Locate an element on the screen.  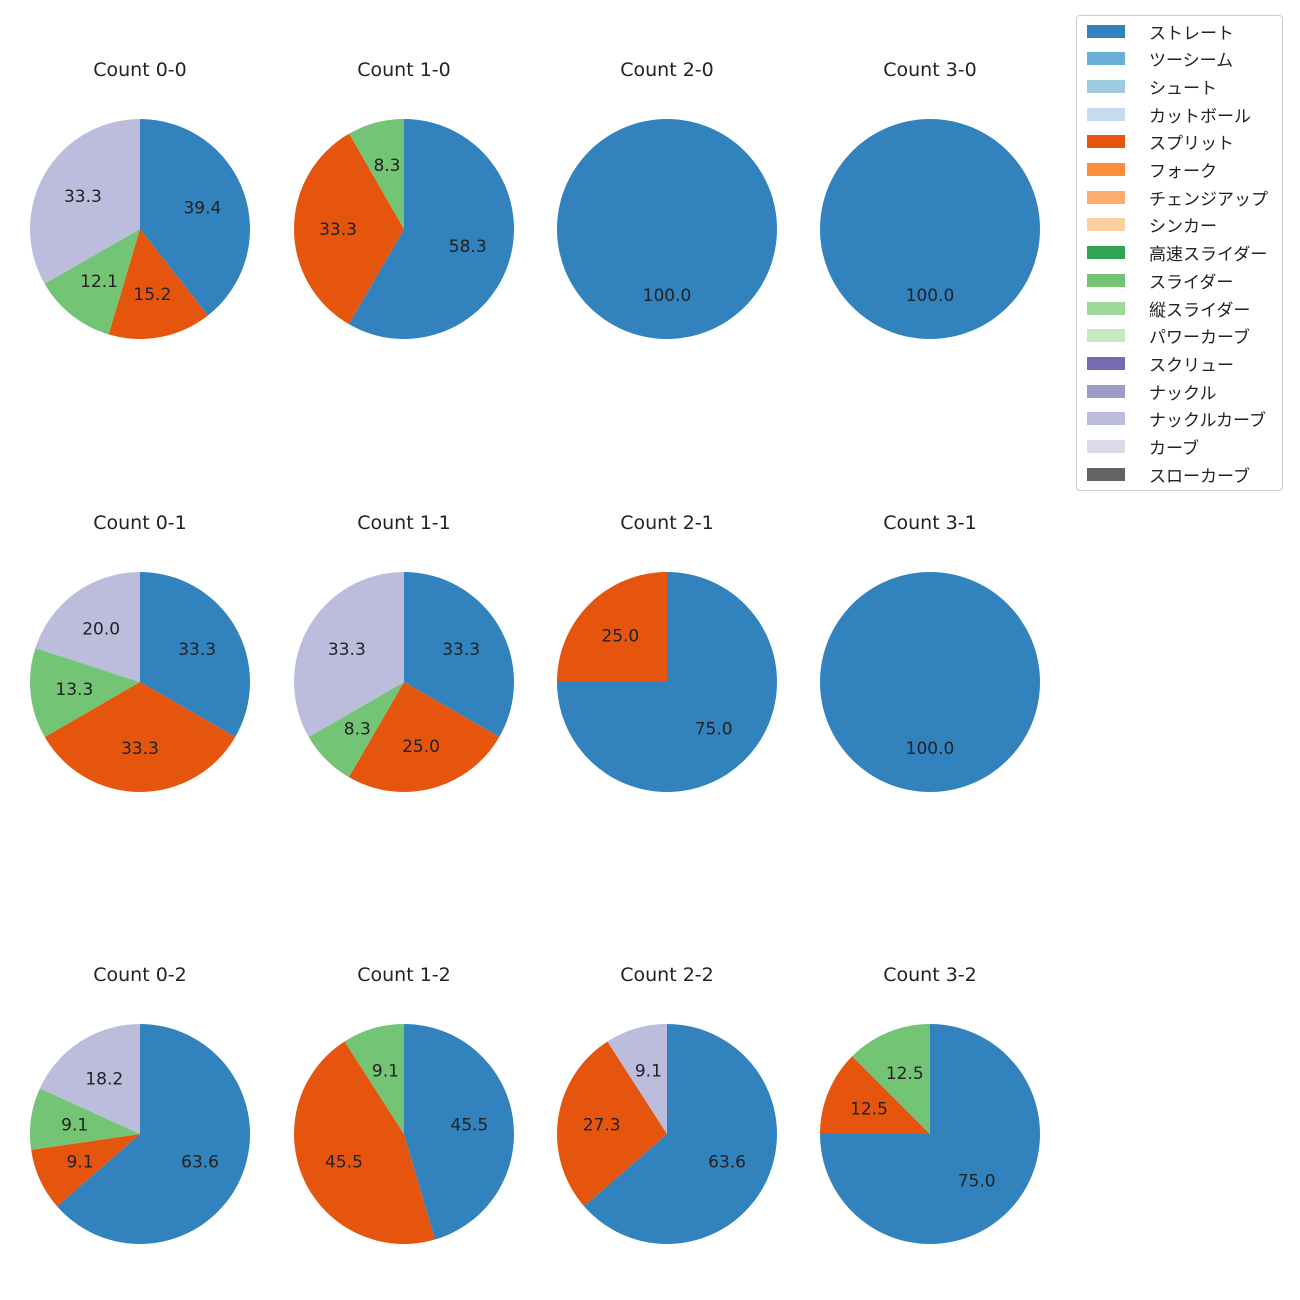
legend-item: パワーカーブ is located at coordinates (1168, 337).